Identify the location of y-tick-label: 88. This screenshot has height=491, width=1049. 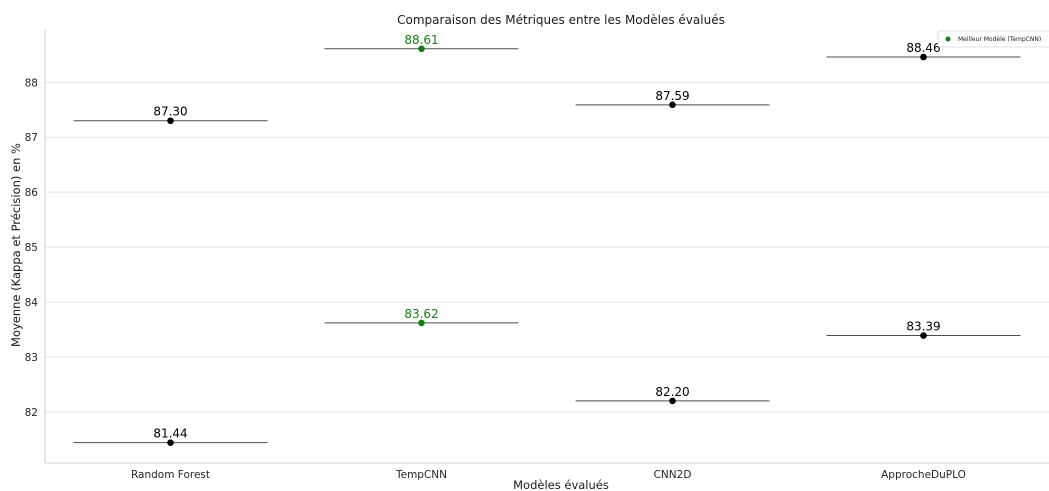
(31, 83).